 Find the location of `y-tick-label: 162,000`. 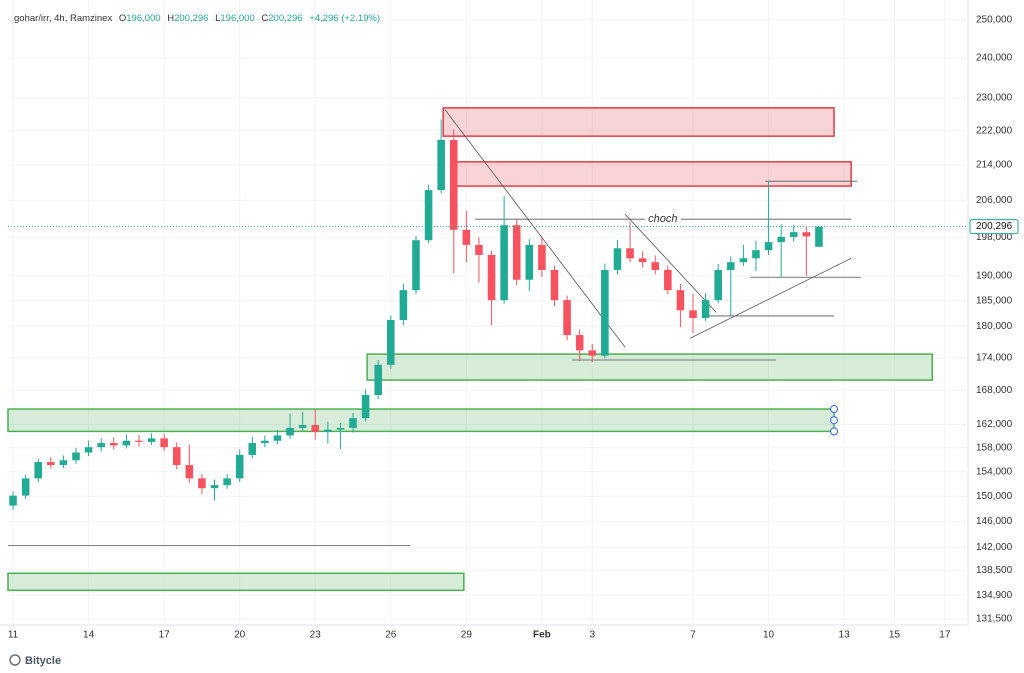

y-tick-label: 162,000 is located at coordinates (994, 424).